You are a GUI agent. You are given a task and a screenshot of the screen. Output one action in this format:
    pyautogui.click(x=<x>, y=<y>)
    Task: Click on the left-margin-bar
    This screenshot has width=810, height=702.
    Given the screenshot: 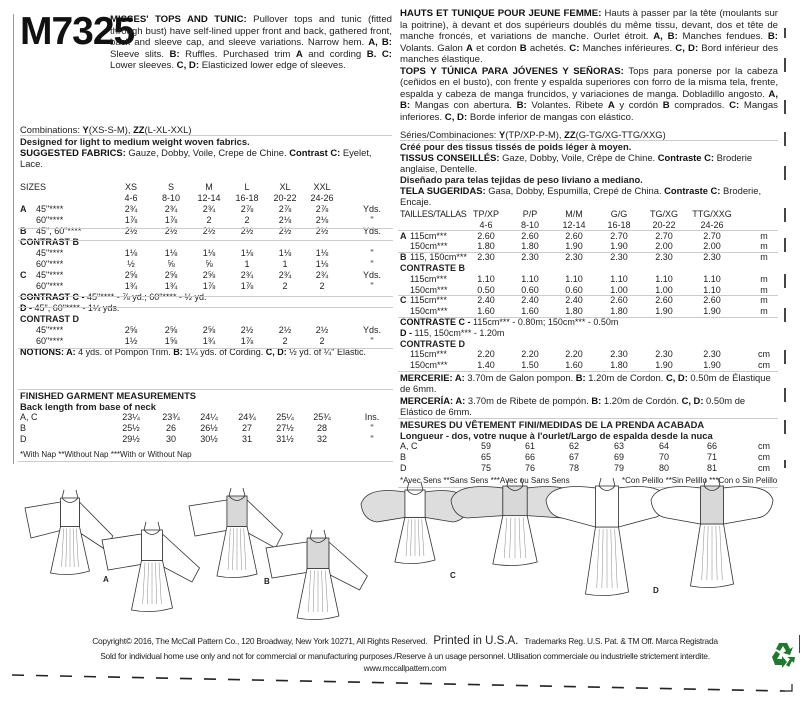 What is the action you would take?
    pyautogui.click(x=13, y=239)
    